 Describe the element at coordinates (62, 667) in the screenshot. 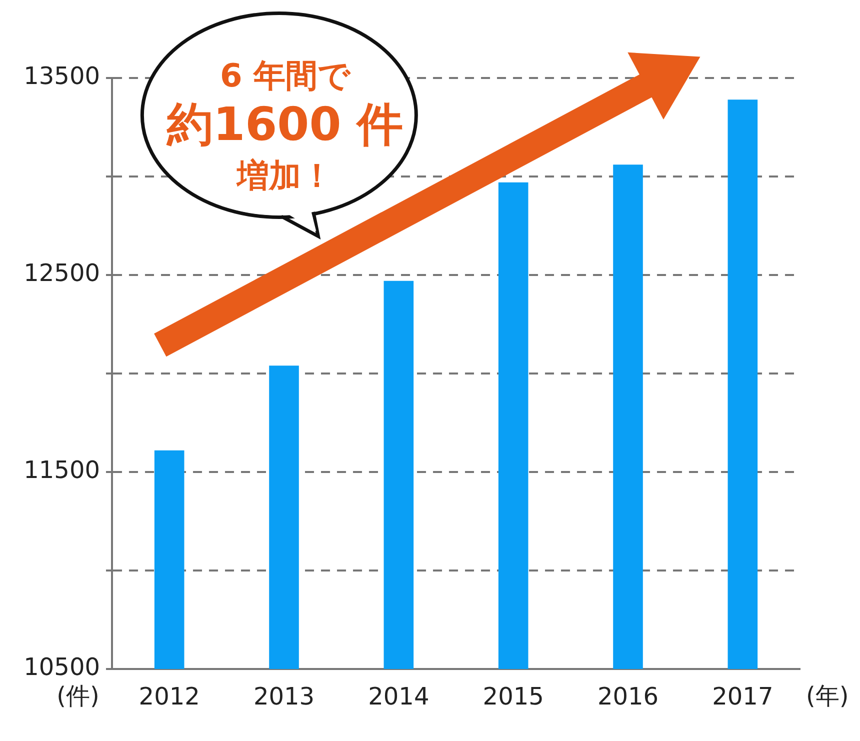

I see `y-tick-label: 10500` at that location.